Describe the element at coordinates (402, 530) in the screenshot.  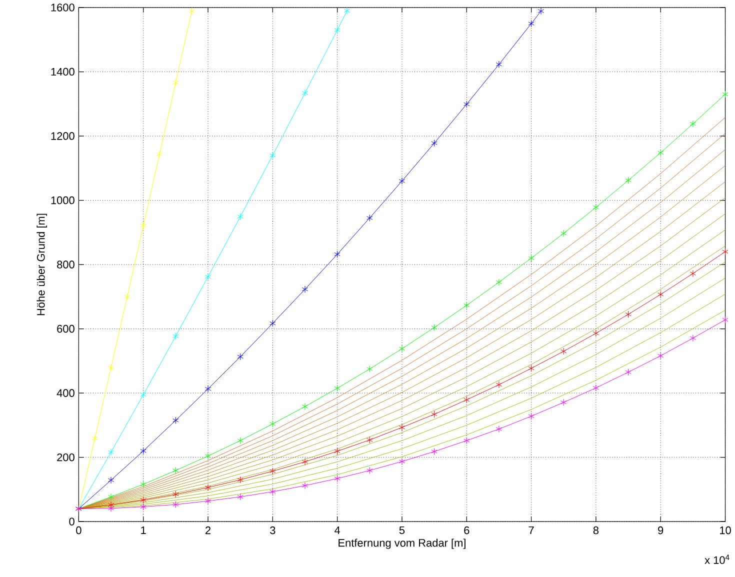
I see `x-tick-label: 5` at that location.